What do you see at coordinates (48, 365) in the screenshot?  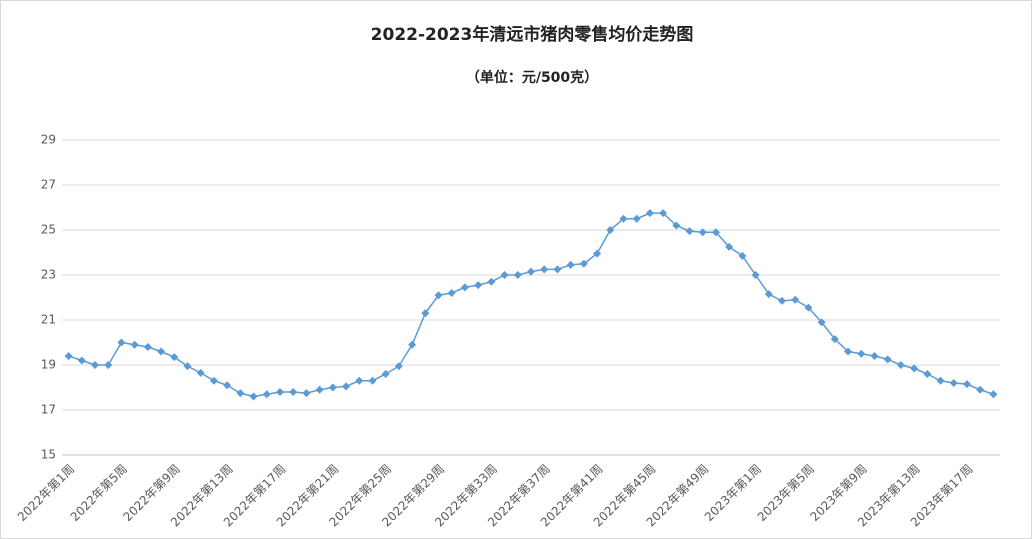 I see `y-tick-label: 19` at bounding box center [48, 365].